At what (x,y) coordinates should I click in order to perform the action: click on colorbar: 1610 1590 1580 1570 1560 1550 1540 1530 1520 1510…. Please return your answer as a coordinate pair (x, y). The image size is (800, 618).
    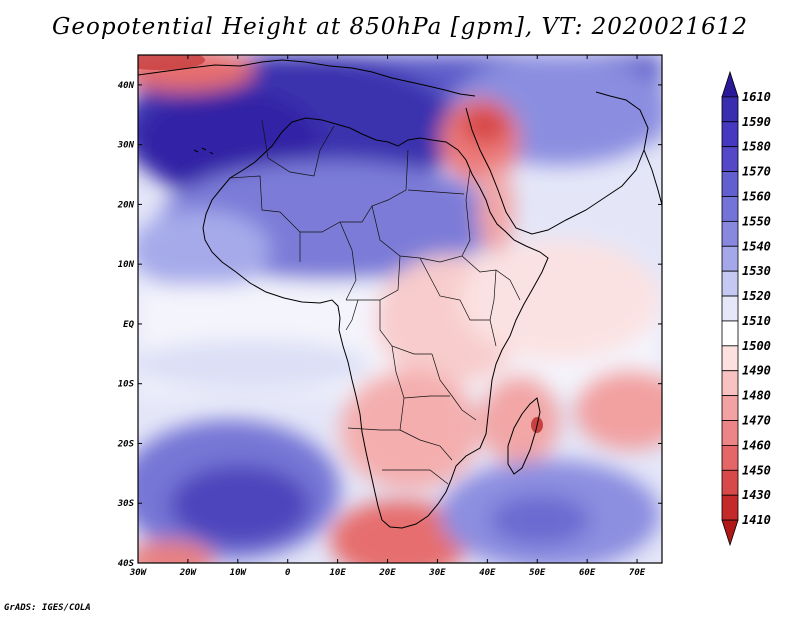
    Looking at the image, I should click on (746, 308).